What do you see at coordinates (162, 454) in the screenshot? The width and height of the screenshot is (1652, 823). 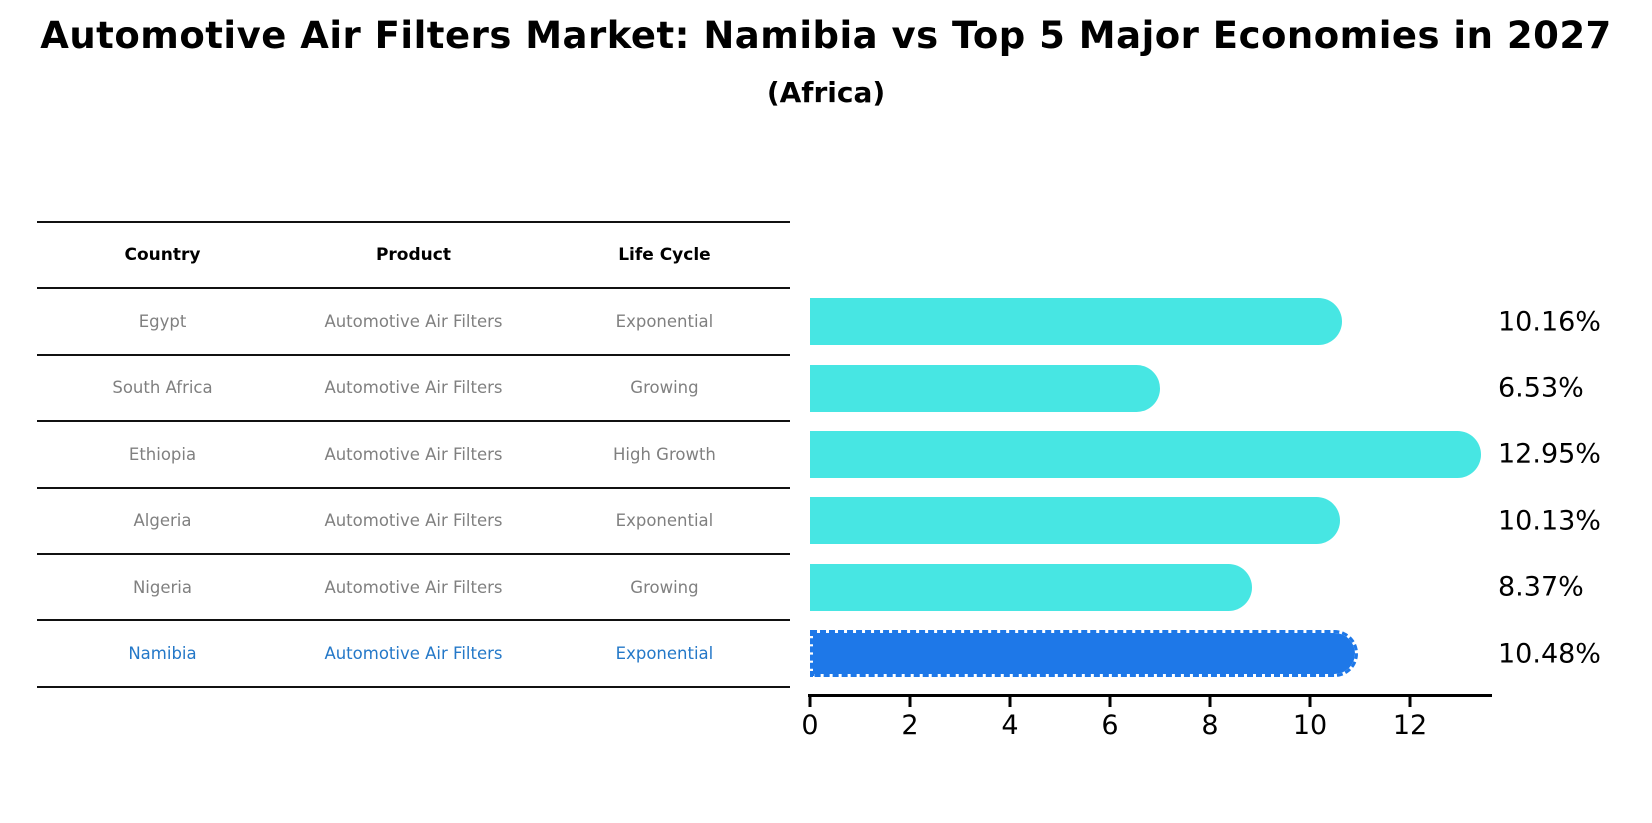 I see `cell-country: Ethiopia` at bounding box center [162, 454].